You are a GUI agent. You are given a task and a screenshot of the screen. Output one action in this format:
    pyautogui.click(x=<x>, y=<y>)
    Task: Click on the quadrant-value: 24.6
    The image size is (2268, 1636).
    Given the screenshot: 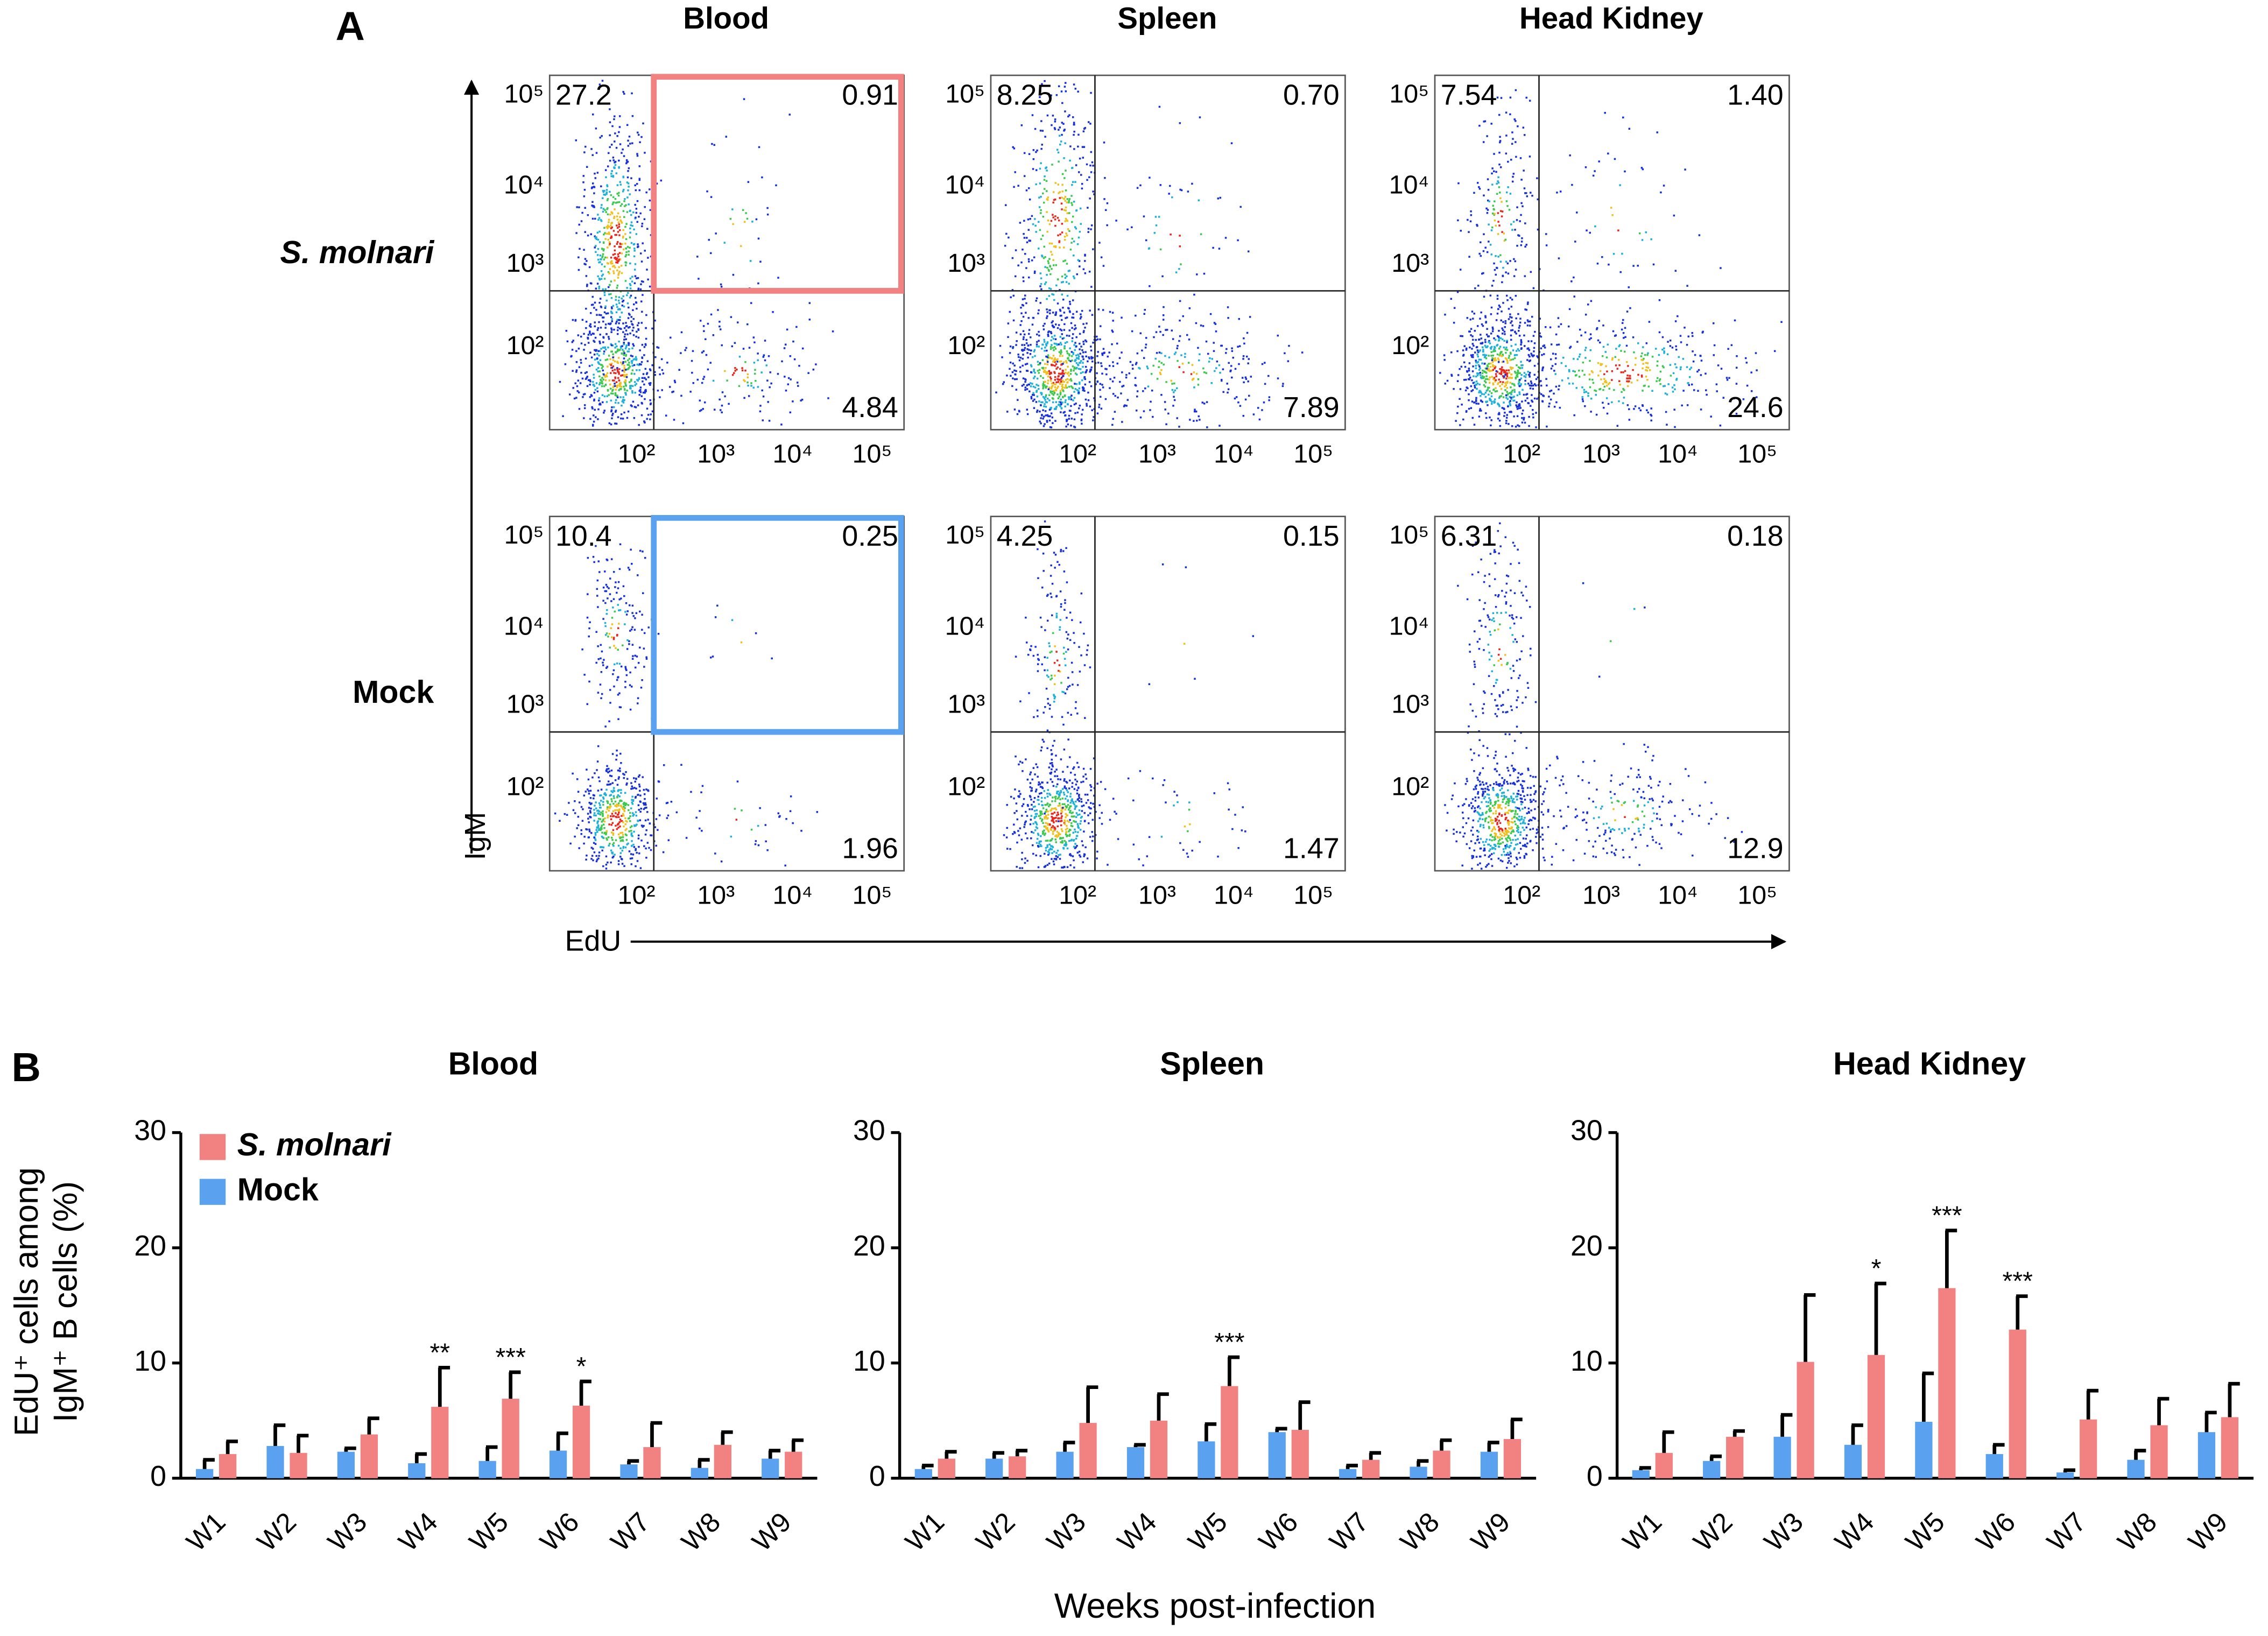 What is the action you would take?
    pyautogui.click(x=1755, y=407)
    